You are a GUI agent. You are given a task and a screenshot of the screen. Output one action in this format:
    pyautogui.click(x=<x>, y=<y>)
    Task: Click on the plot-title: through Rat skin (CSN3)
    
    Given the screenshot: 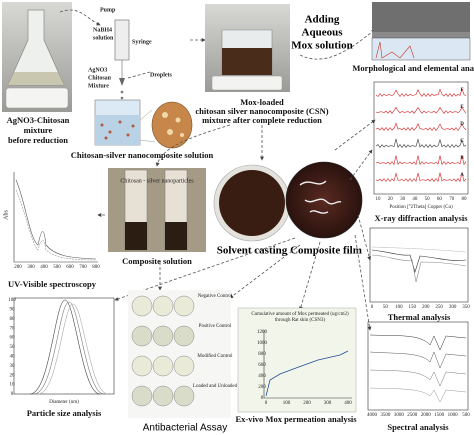 What is the action you would take?
    pyautogui.click(x=300, y=320)
    